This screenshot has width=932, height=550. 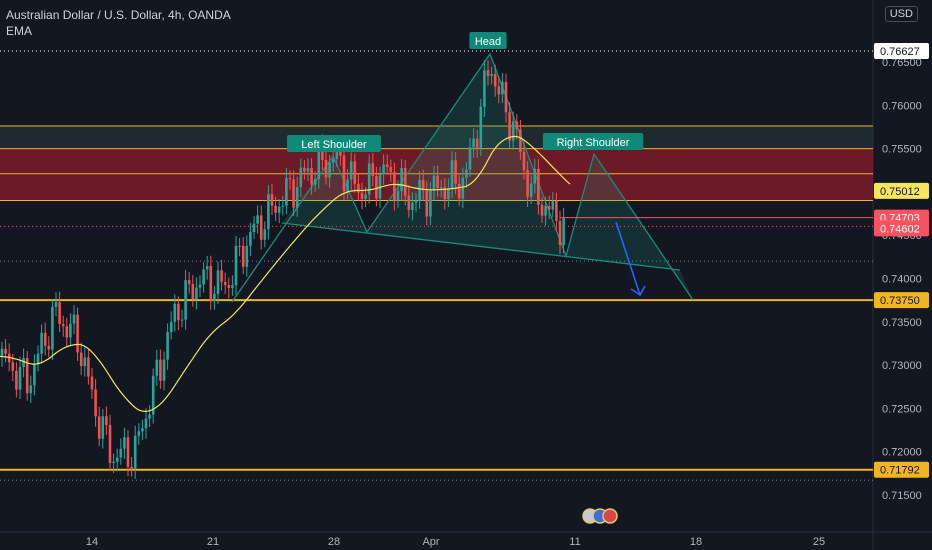 I want to click on price-label-text: 0.73750, so click(x=900, y=301).